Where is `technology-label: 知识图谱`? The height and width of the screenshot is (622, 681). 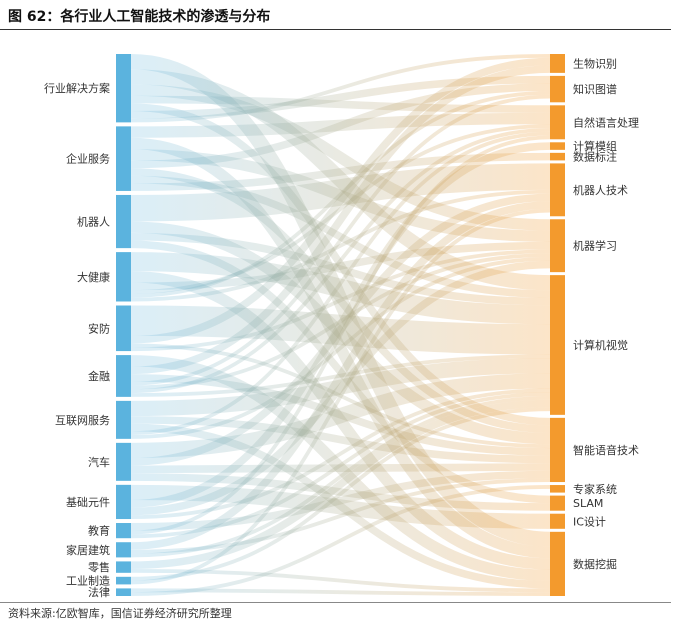
technology-label: 知识图谱 is located at coordinates (595, 89).